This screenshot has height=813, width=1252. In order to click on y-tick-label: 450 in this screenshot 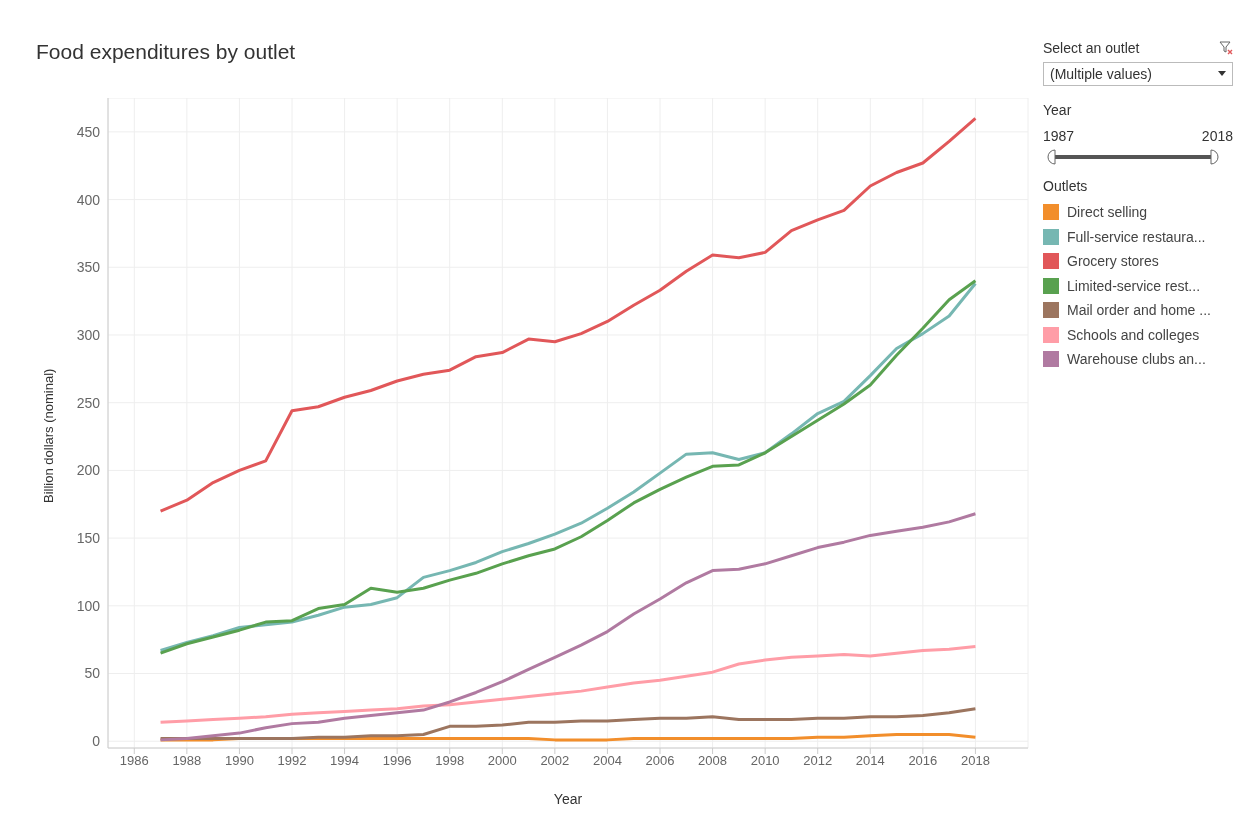, I will do `click(88, 131)`.